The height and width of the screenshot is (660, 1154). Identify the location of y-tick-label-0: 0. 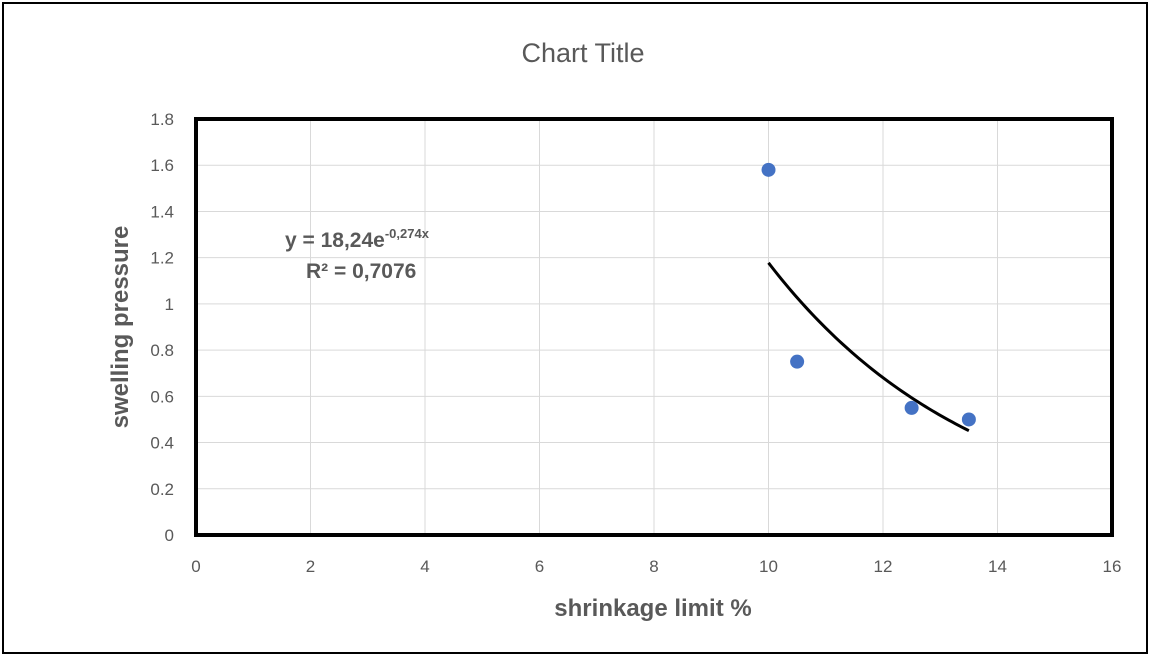
(169, 535).